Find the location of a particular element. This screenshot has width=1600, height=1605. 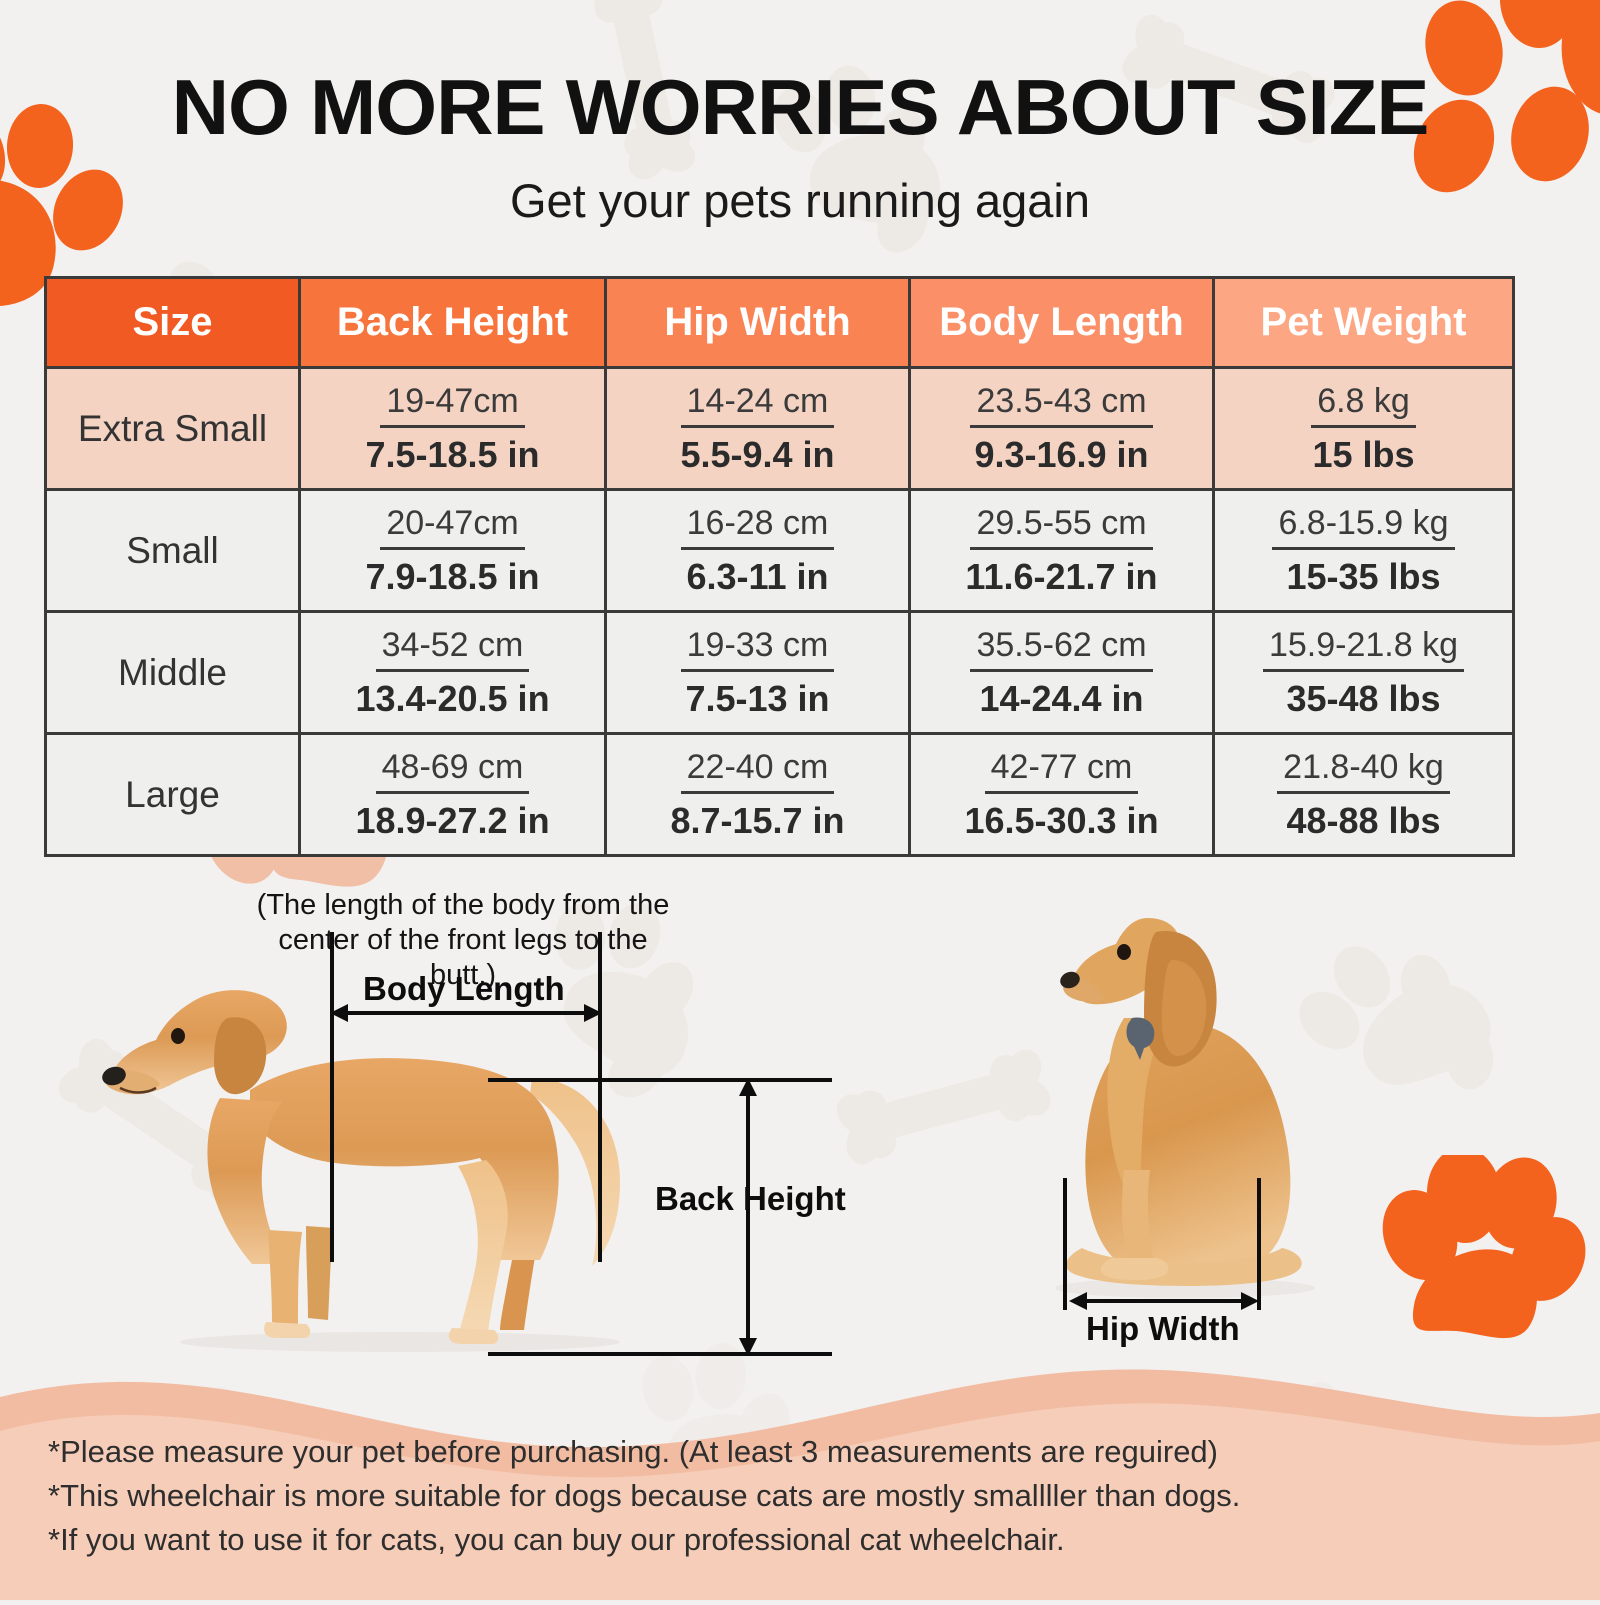

arrow-hip-width is located at coordinates (1164, 1301).